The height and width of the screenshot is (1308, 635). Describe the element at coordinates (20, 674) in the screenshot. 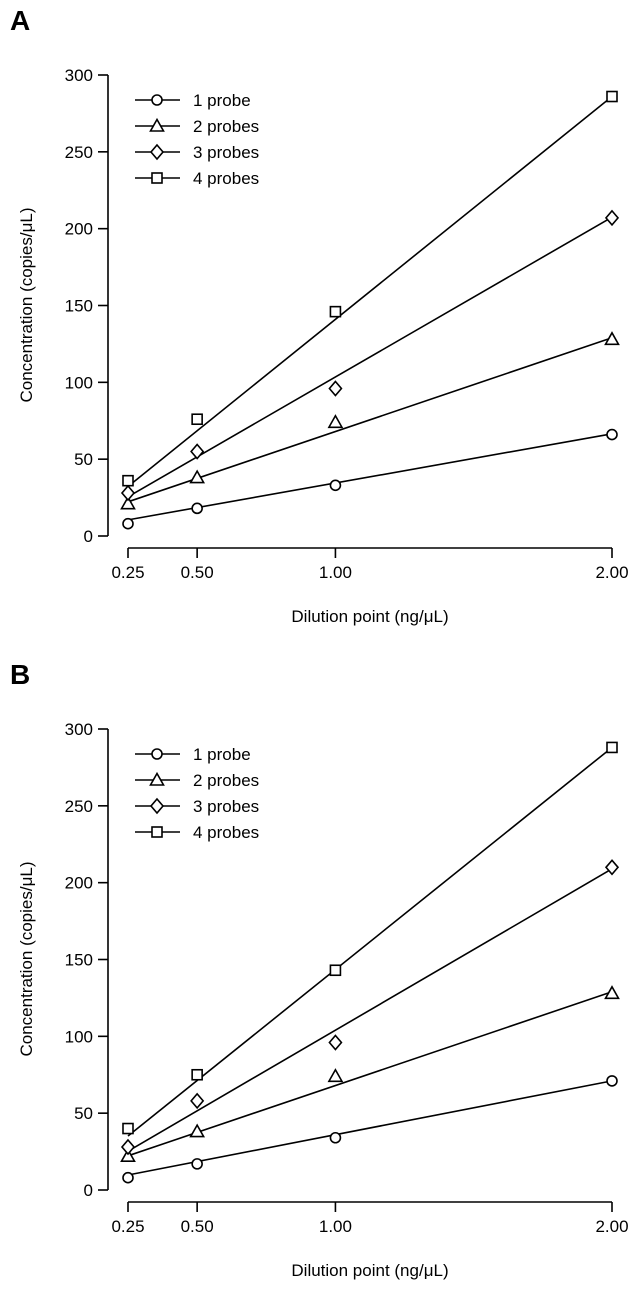

I see `chart-b-panel-label: B` at that location.